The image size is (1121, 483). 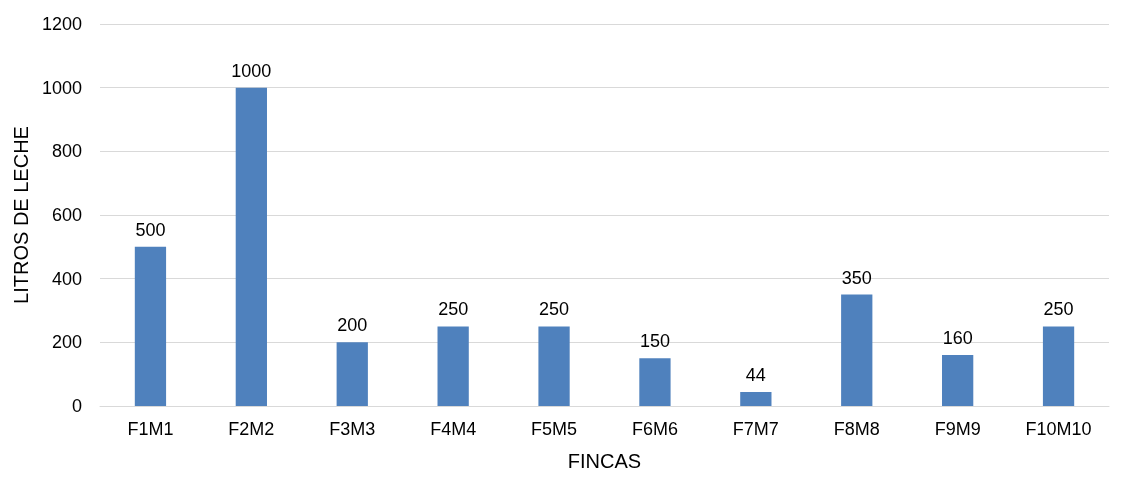 I want to click on x-tick-label: F4M4, so click(x=453, y=429).